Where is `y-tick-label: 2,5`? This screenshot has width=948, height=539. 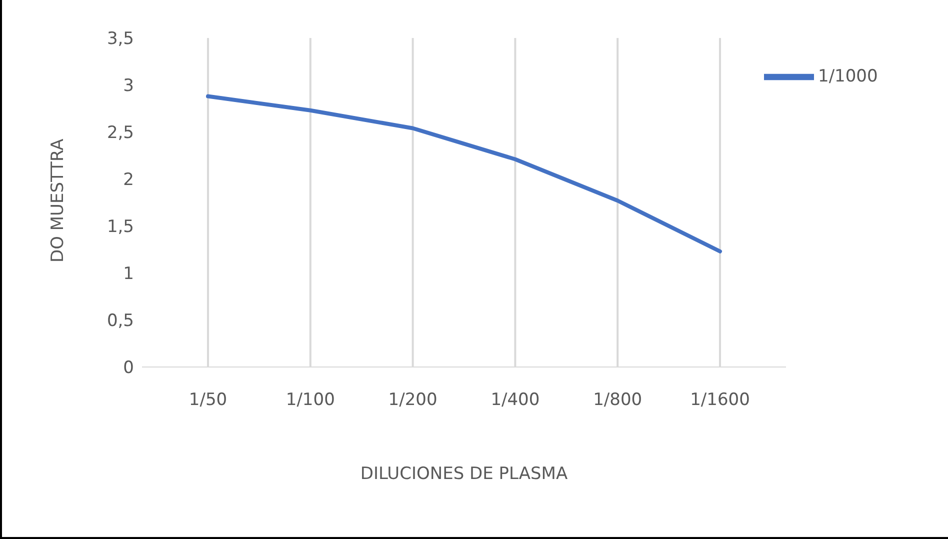 y-tick-label: 2,5 is located at coordinates (120, 133).